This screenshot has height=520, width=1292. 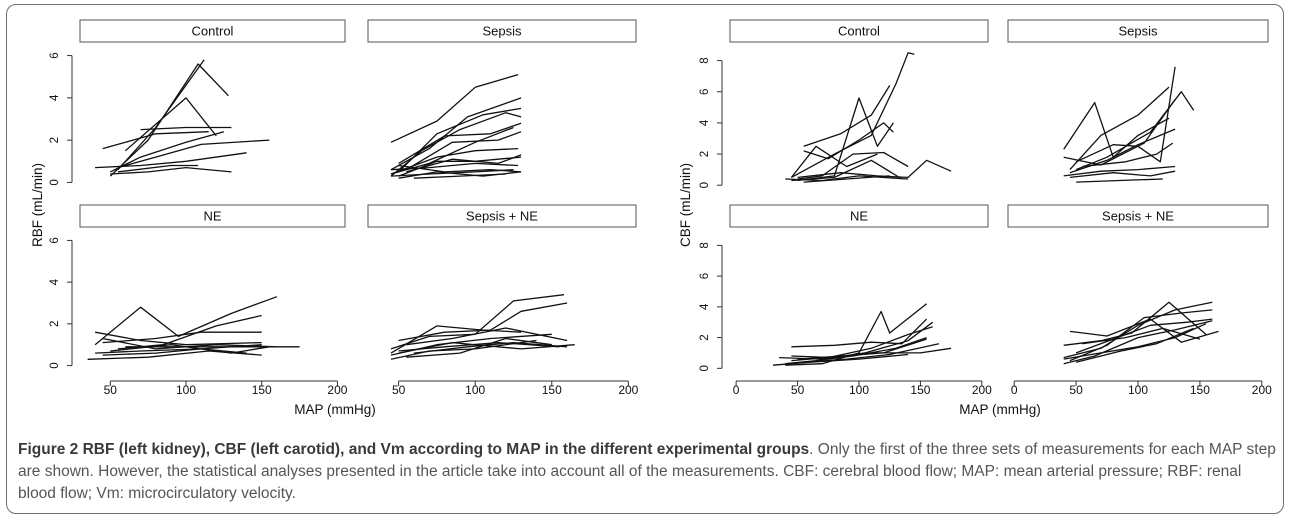 I want to click on fig2-control-y-tick-label: 2, so click(x=705, y=154).